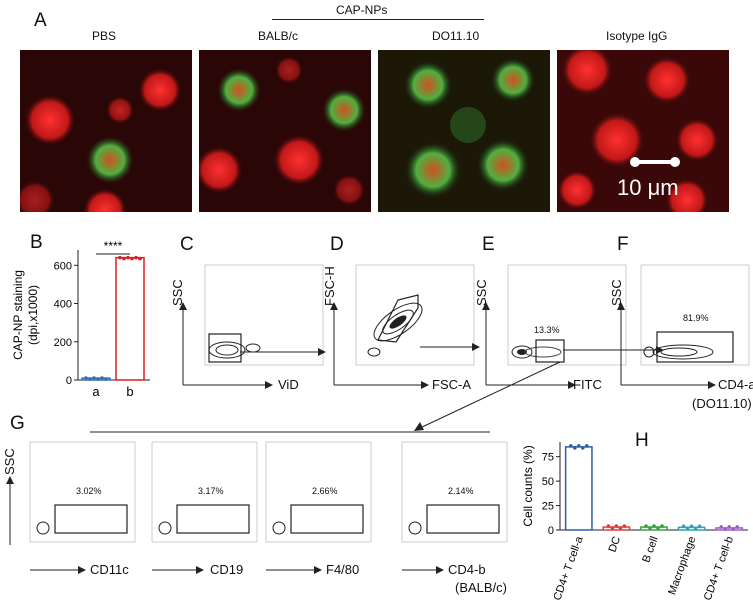 The height and width of the screenshot is (612, 753). I want to click on h-ytick-label: 50, so click(548, 482).